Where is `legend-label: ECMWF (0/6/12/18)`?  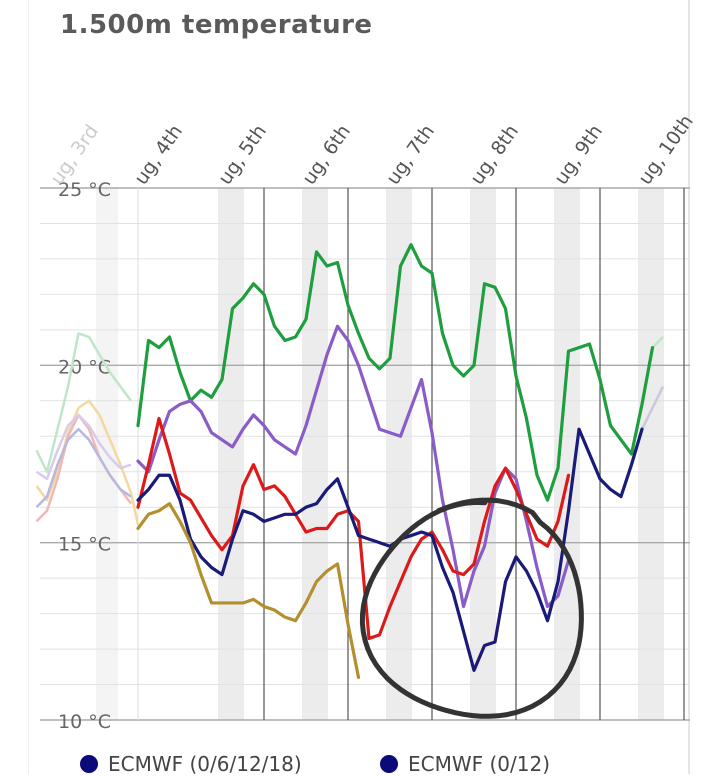 legend-label: ECMWF (0/6/12/18) is located at coordinates (205, 764).